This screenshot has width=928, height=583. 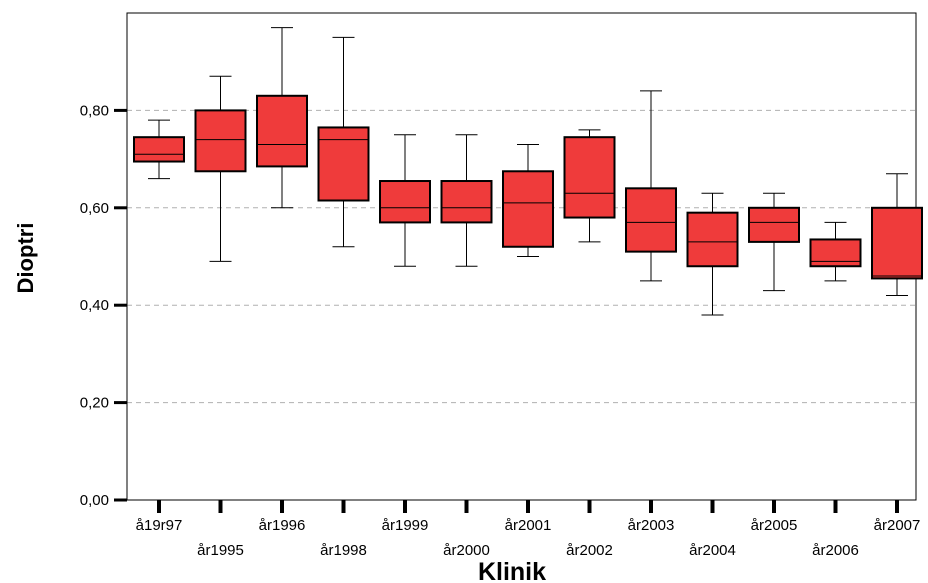 I want to click on x-axis-title: Klinik, so click(x=512, y=570).